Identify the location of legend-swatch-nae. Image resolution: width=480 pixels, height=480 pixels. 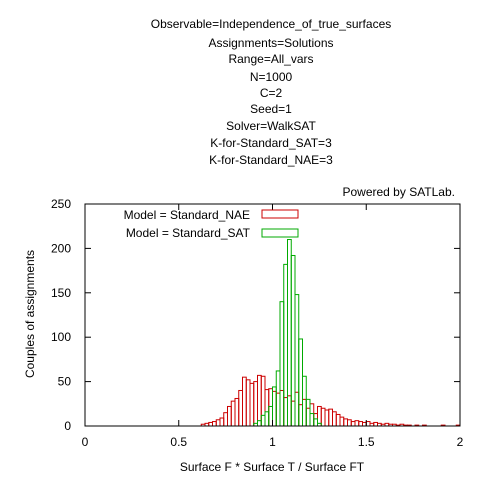
(280, 214).